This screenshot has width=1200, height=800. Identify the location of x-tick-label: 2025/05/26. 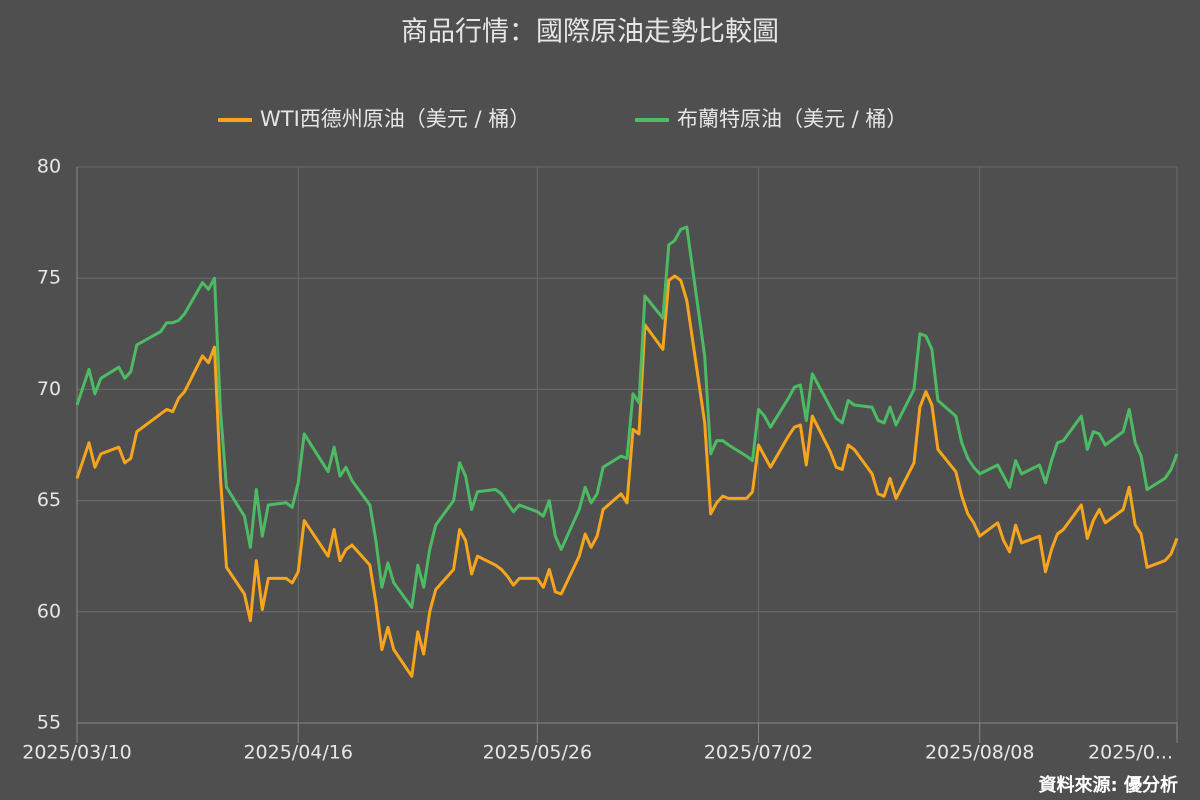
(538, 753).